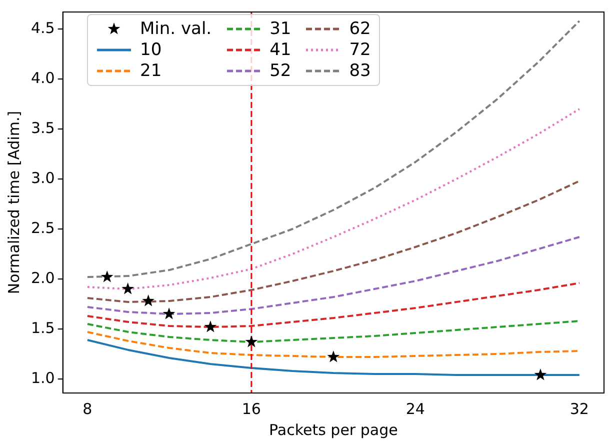 This screenshot has height=446, width=612. What do you see at coordinates (281, 71) in the screenshot?
I see `legend-label: 52` at bounding box center [281, 71].